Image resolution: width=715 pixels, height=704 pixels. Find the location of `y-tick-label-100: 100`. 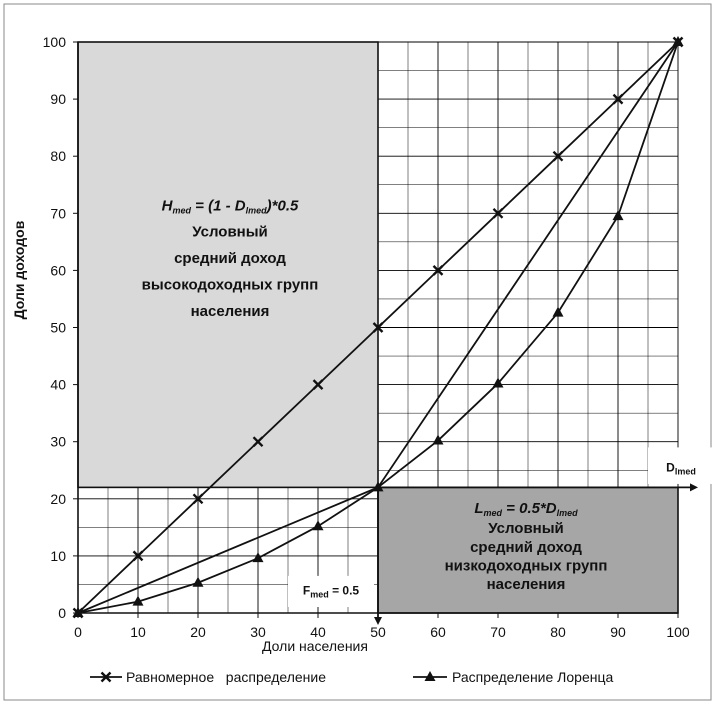

y-tick-label-100: 100 is located at coordinates (55, 42).